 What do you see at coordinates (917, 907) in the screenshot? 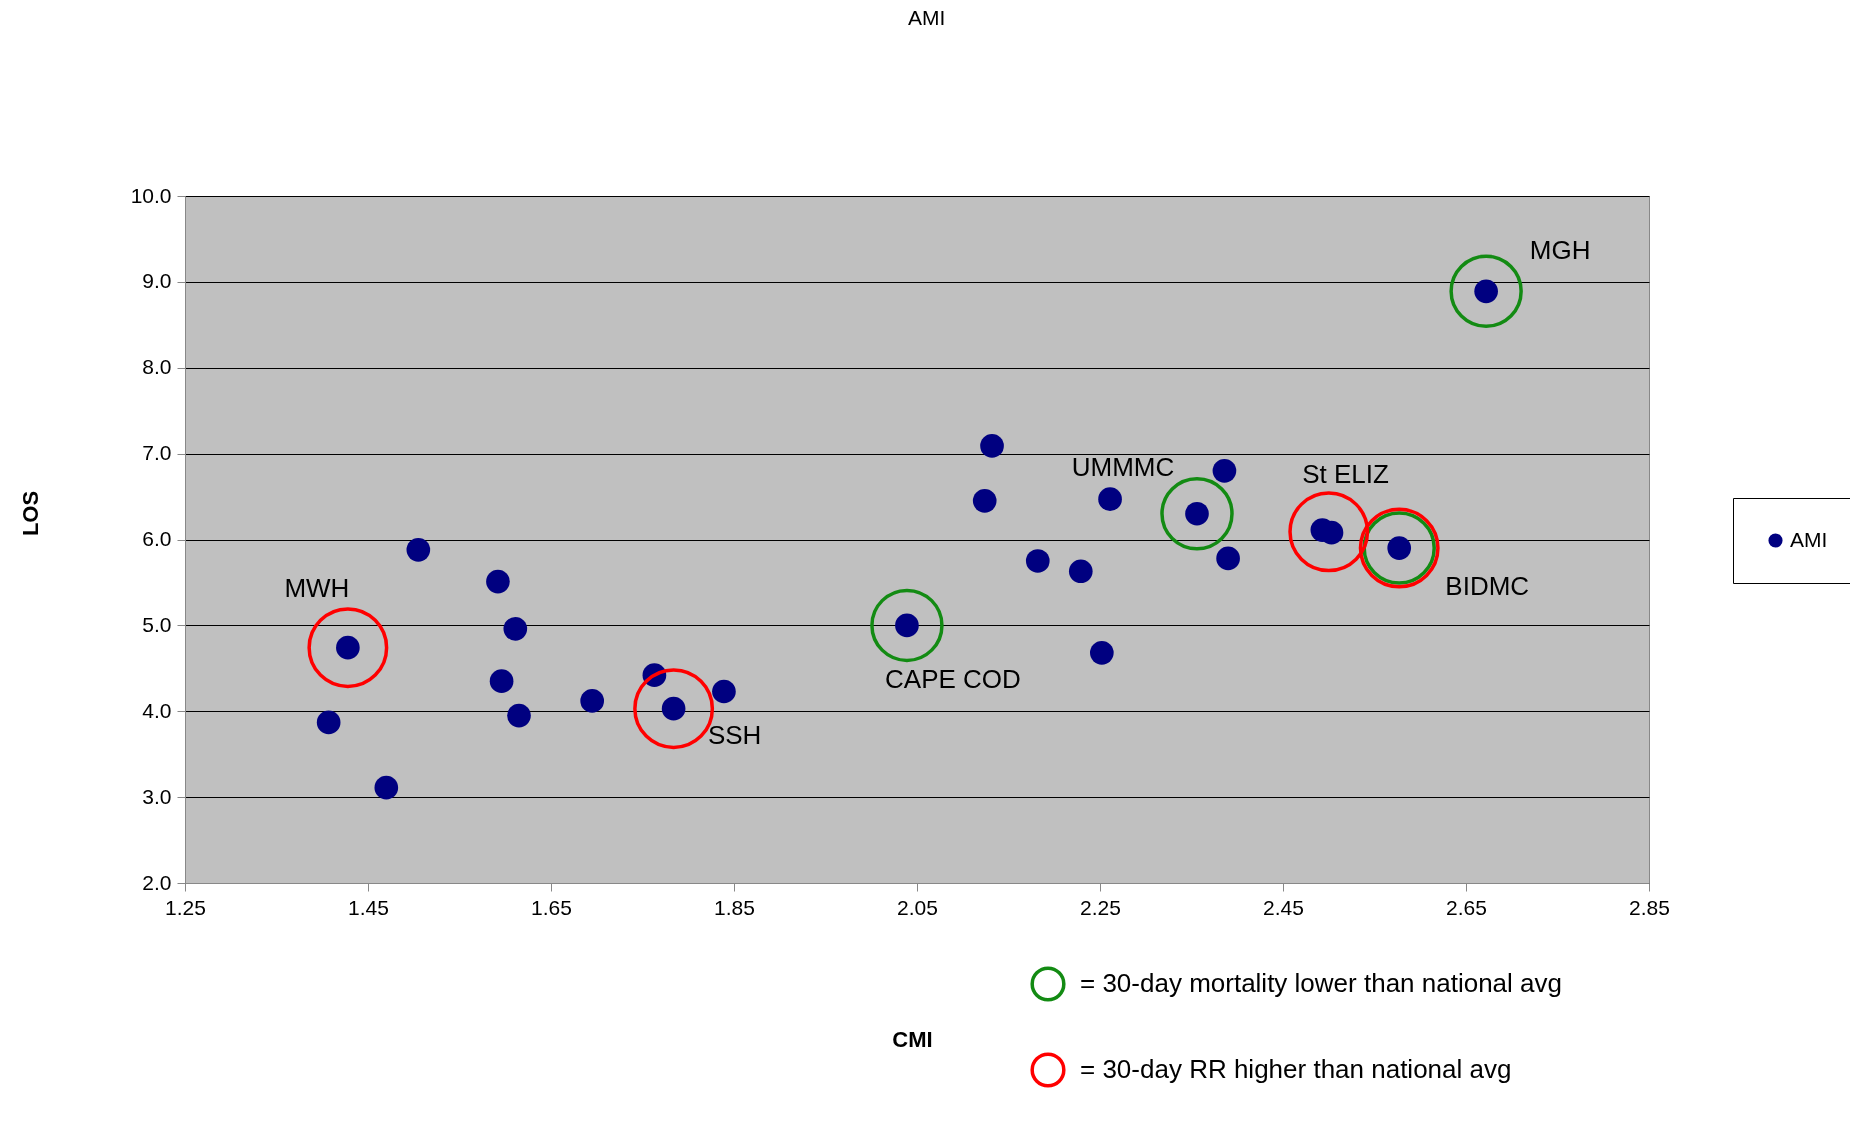
I see `x-tick-label: 2.05` at bounding box center [917, 907].